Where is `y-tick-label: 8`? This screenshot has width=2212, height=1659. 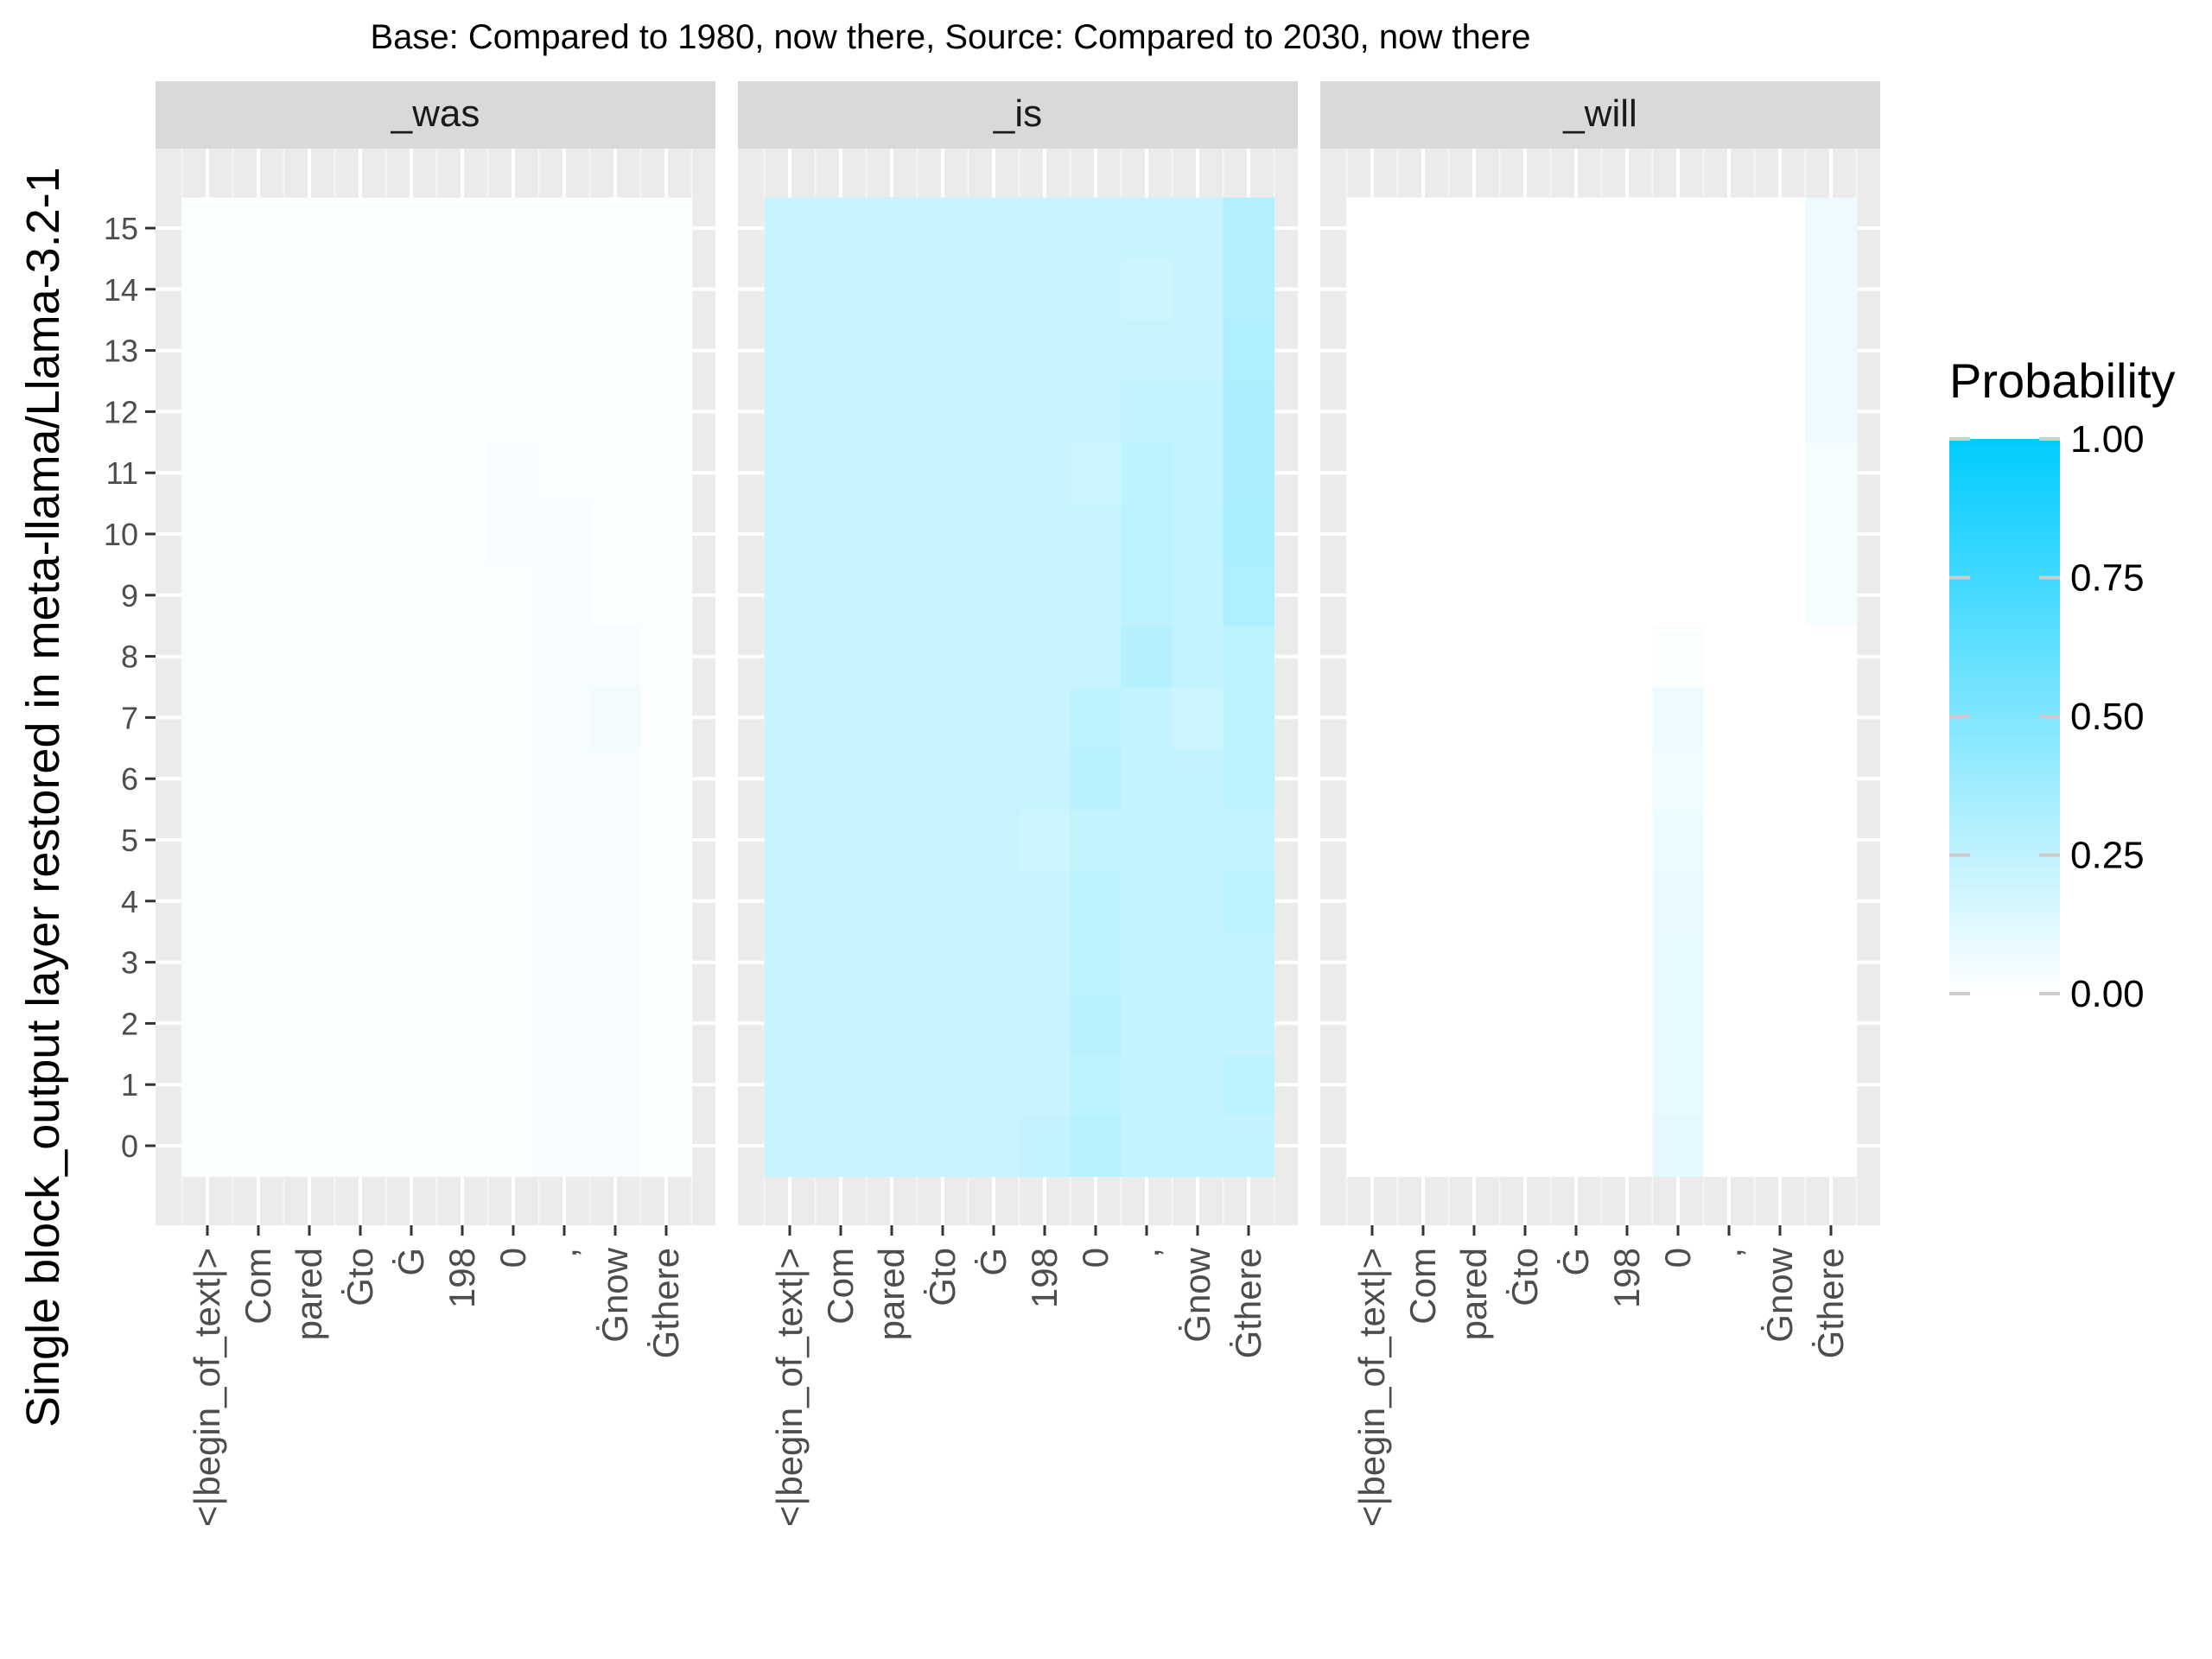
y-tick-label: 8 is located at coordinates (129, 657).